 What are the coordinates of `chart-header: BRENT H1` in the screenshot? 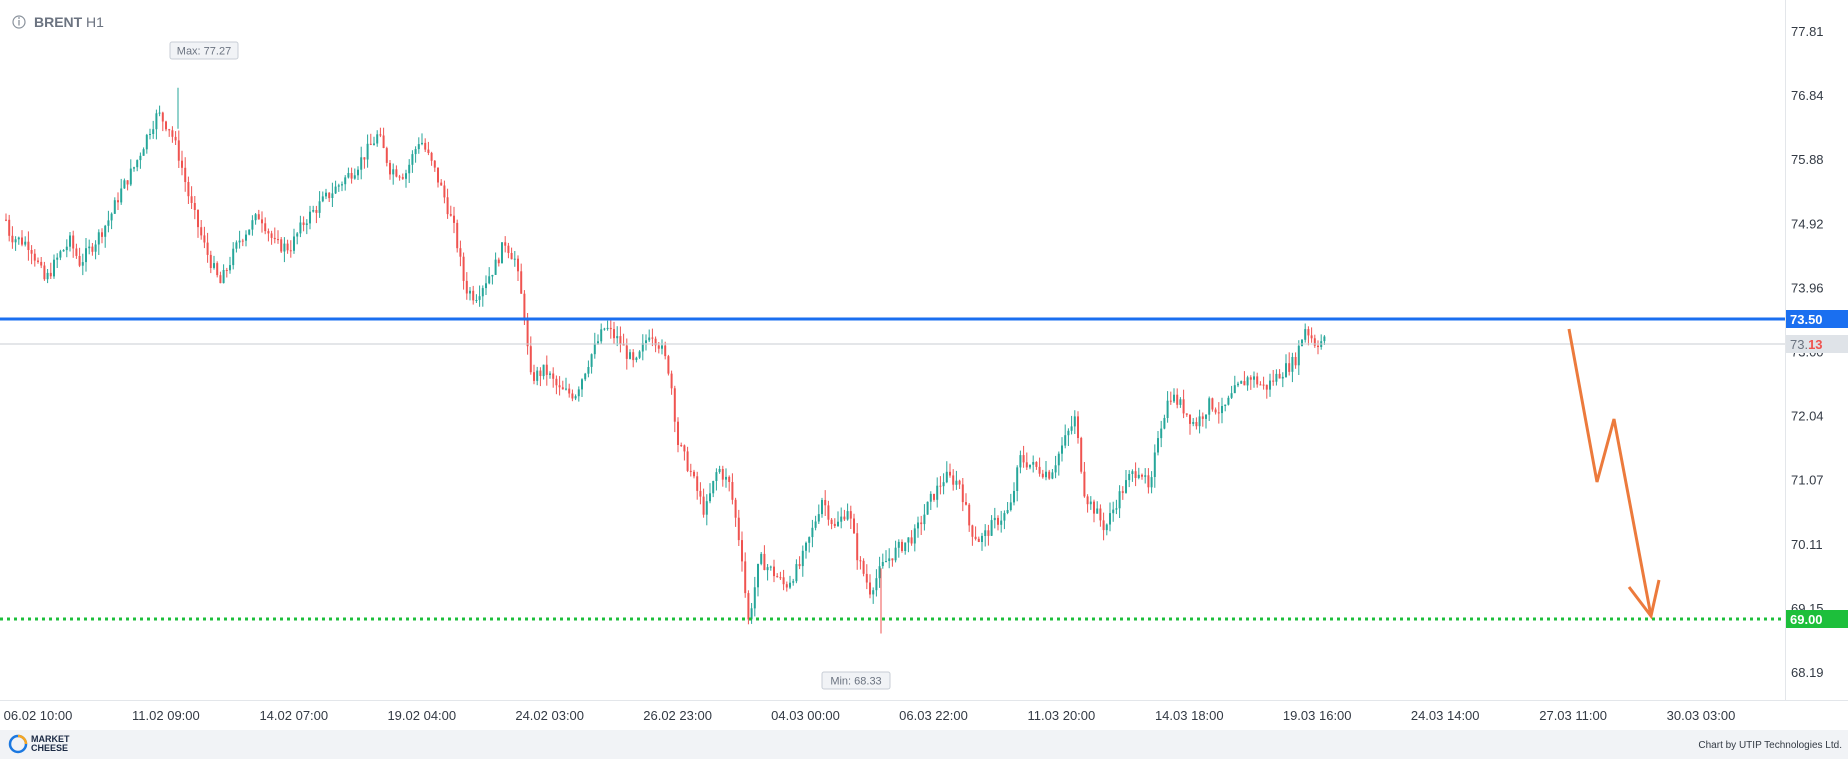 It's located at (58, 22).